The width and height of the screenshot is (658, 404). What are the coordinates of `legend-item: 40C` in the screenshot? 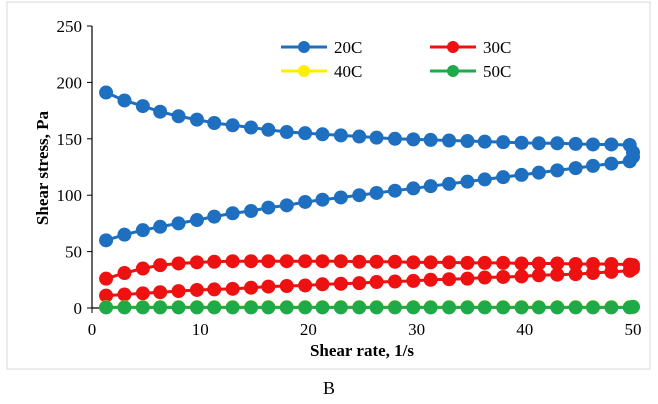 It's located at (321, 71).